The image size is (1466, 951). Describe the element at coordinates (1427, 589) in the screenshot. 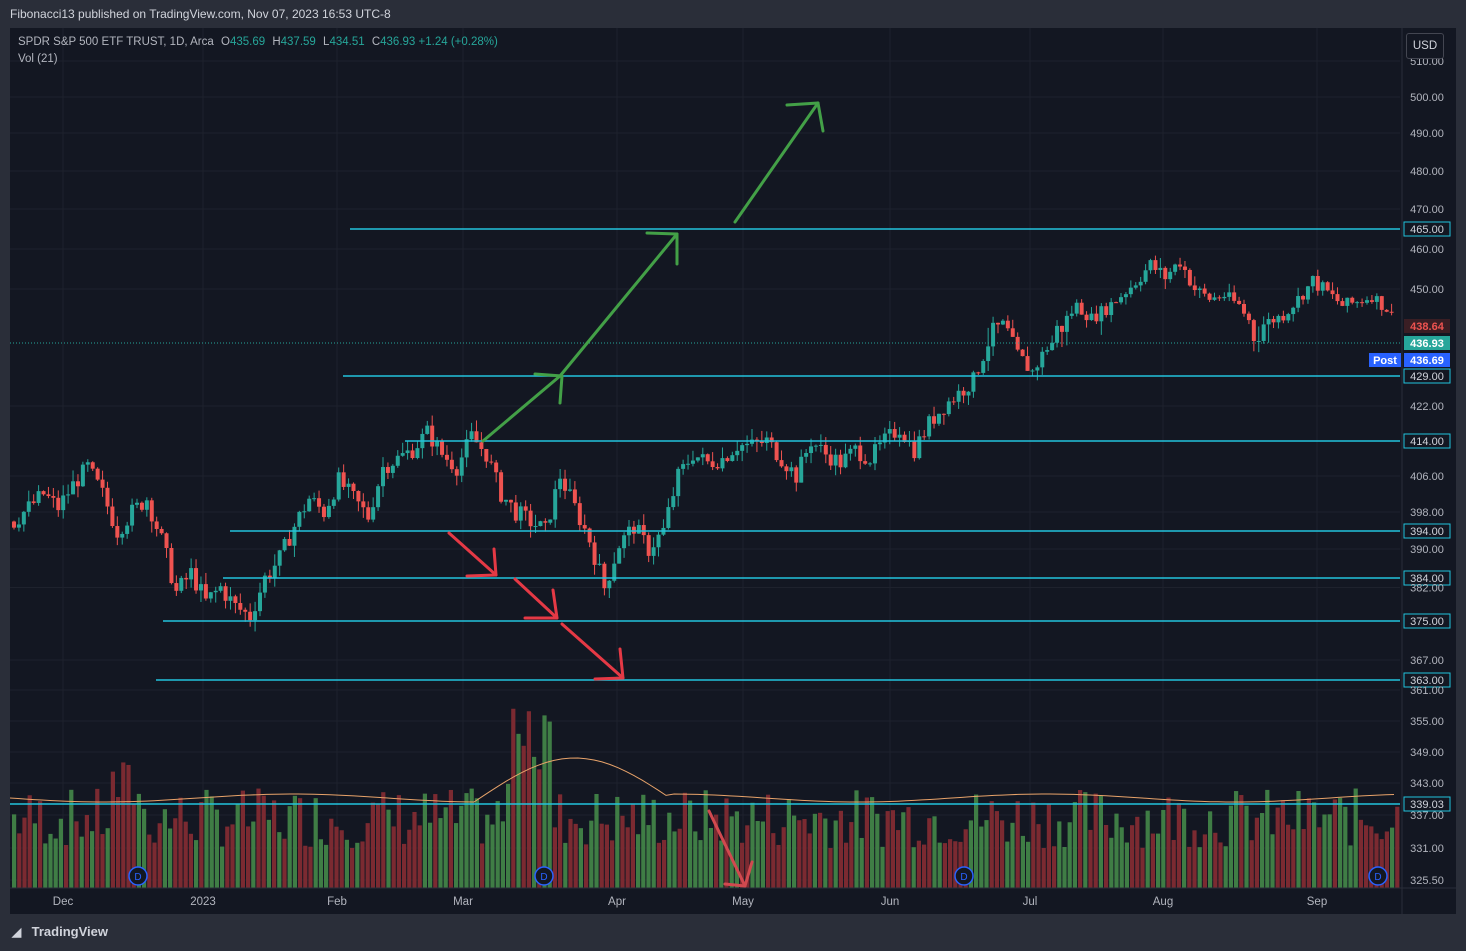

I see `price-tick-label: 382.00` at that location.